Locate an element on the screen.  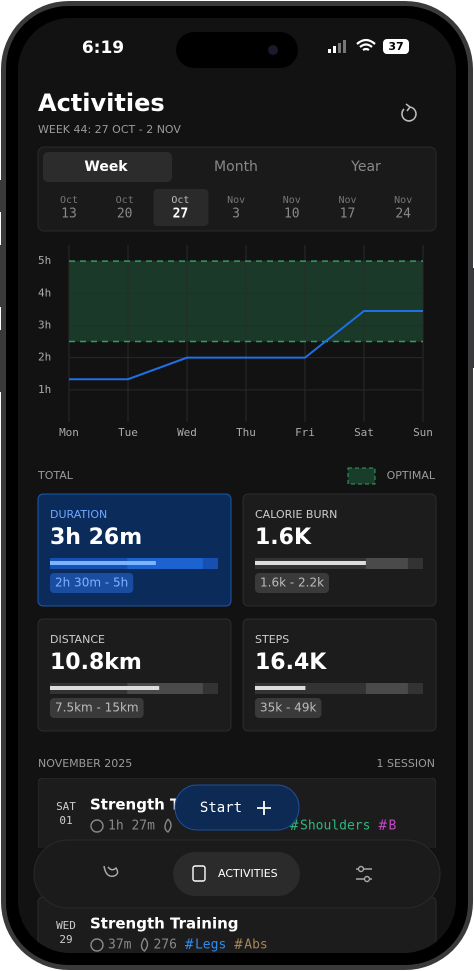
stat-value: 10.8km is located at coordinates (96, 662).